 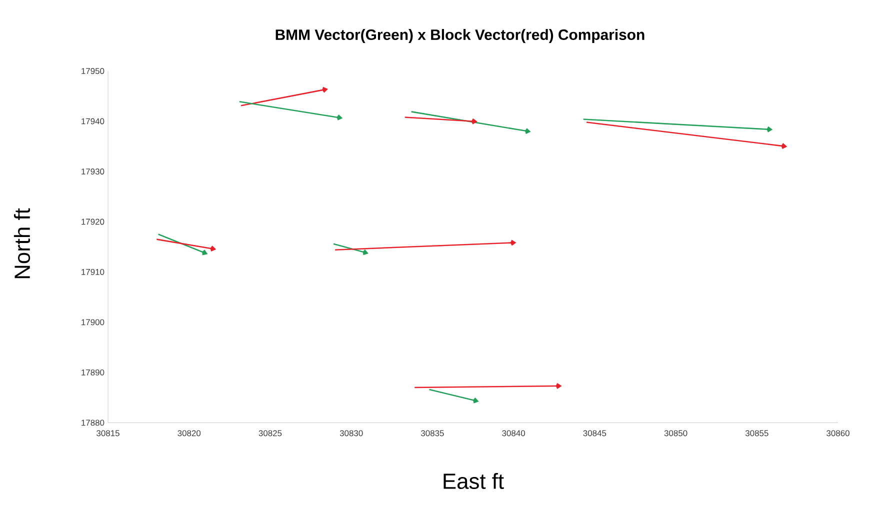 What do you see at coordinates (108, 433) in the screenshot?
I see `x-tick-label: 30815` at bounding box center [108, 433].